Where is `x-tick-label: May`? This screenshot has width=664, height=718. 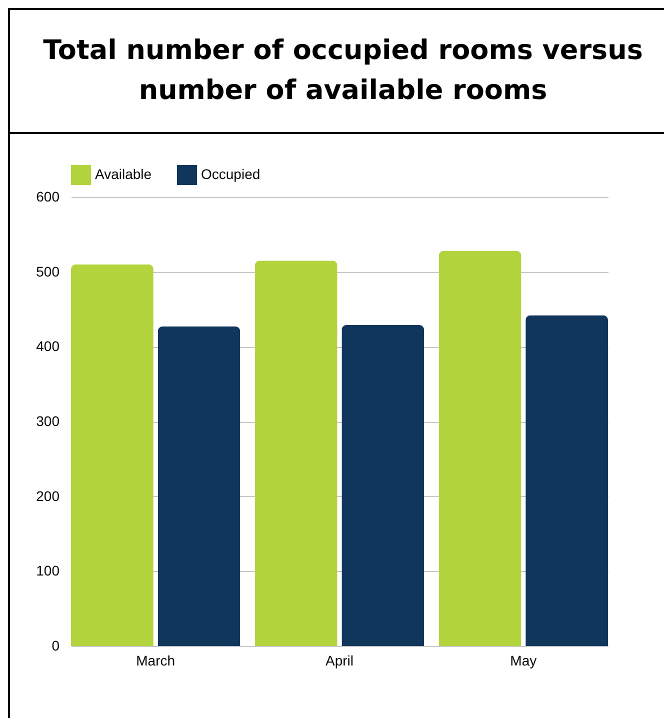 x-tick-label: May is located at coordinates (523, 660).